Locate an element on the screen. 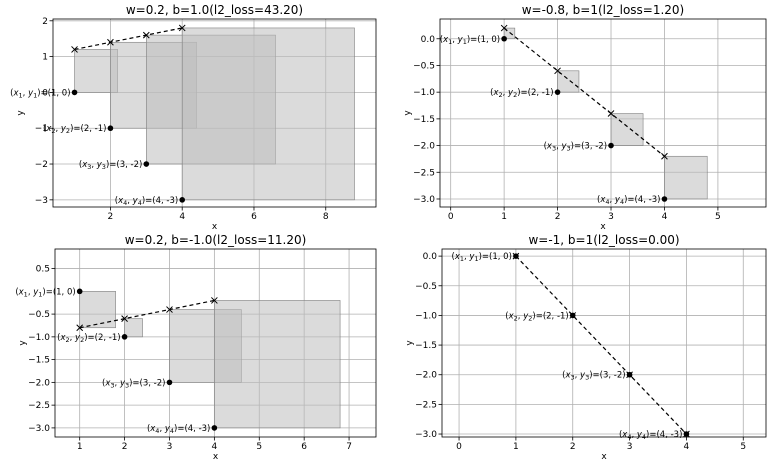  y-tick-label: −2 is located at coordinates (41, 165).